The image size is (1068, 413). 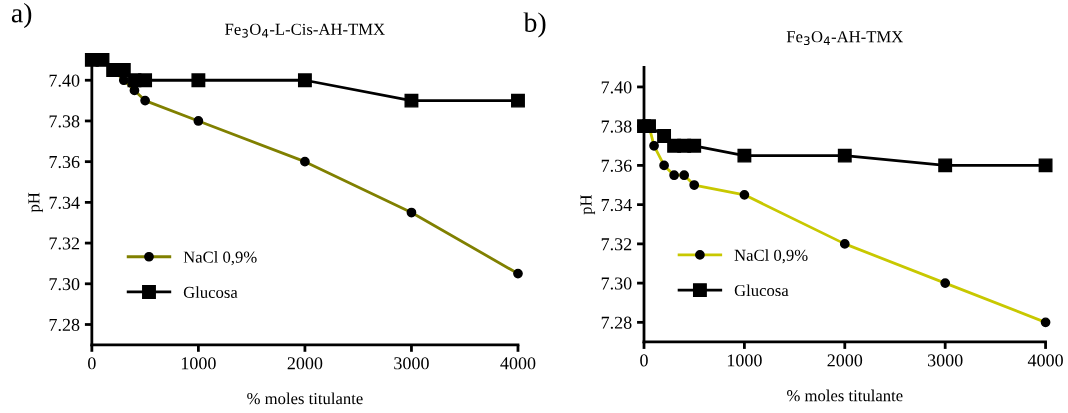 What do you see at coordinates (305, 30) in the screenshot?
I see `chart-title: Fe$_{3}$O$_{4}$-L-Cis-AH-TMX` at bounding box center [305, 30].